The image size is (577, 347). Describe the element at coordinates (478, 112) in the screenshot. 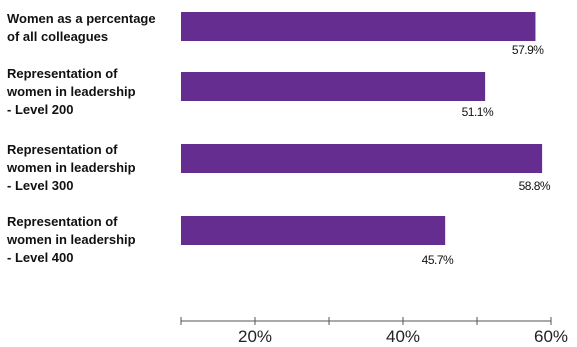

I see `value-label: 51.1%` at that location.